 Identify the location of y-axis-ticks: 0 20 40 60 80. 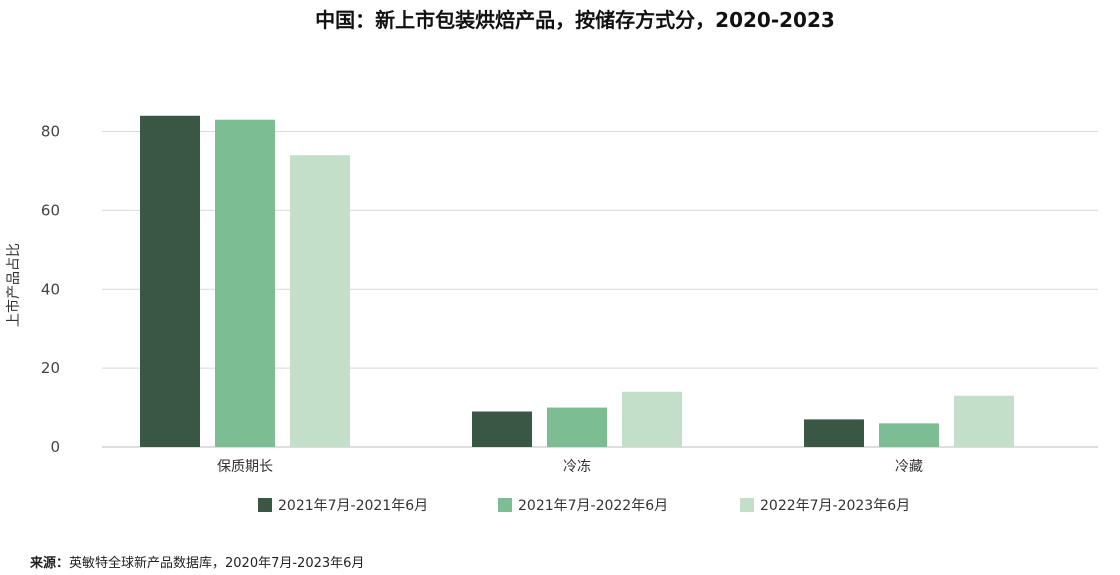
(50, 289).